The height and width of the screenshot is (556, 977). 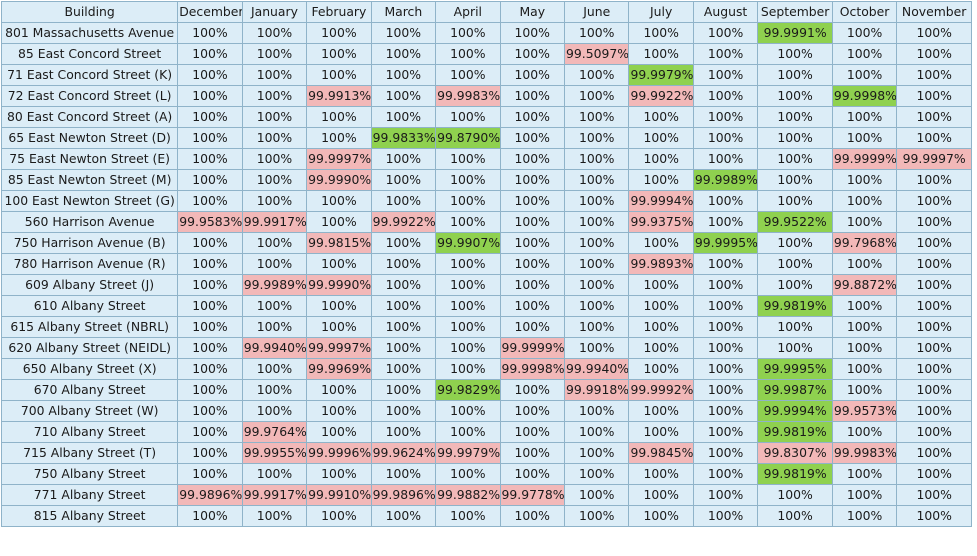 What do you see at coordinates (274, 12) in the screenshot?
I see `header-january: January` at bounding box center [274, 12].